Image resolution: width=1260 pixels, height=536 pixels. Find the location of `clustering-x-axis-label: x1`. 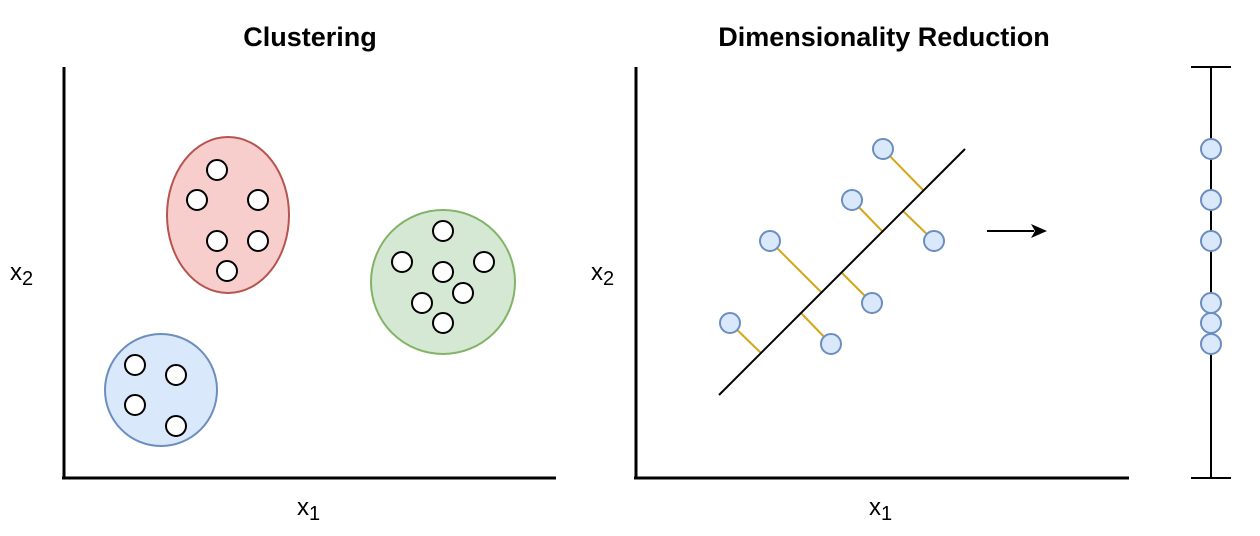

clustering-x-axis-label: x1 is located at coordinates (308, 509).